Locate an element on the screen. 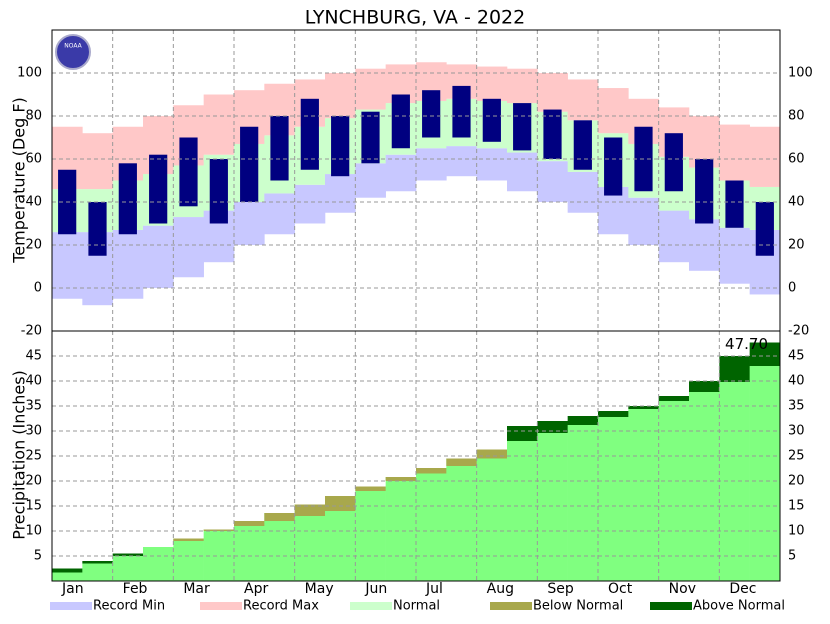 The width and height of the screenshot is (830, 624). y2-tick-label: 80 is located at coordinates (796, 116).